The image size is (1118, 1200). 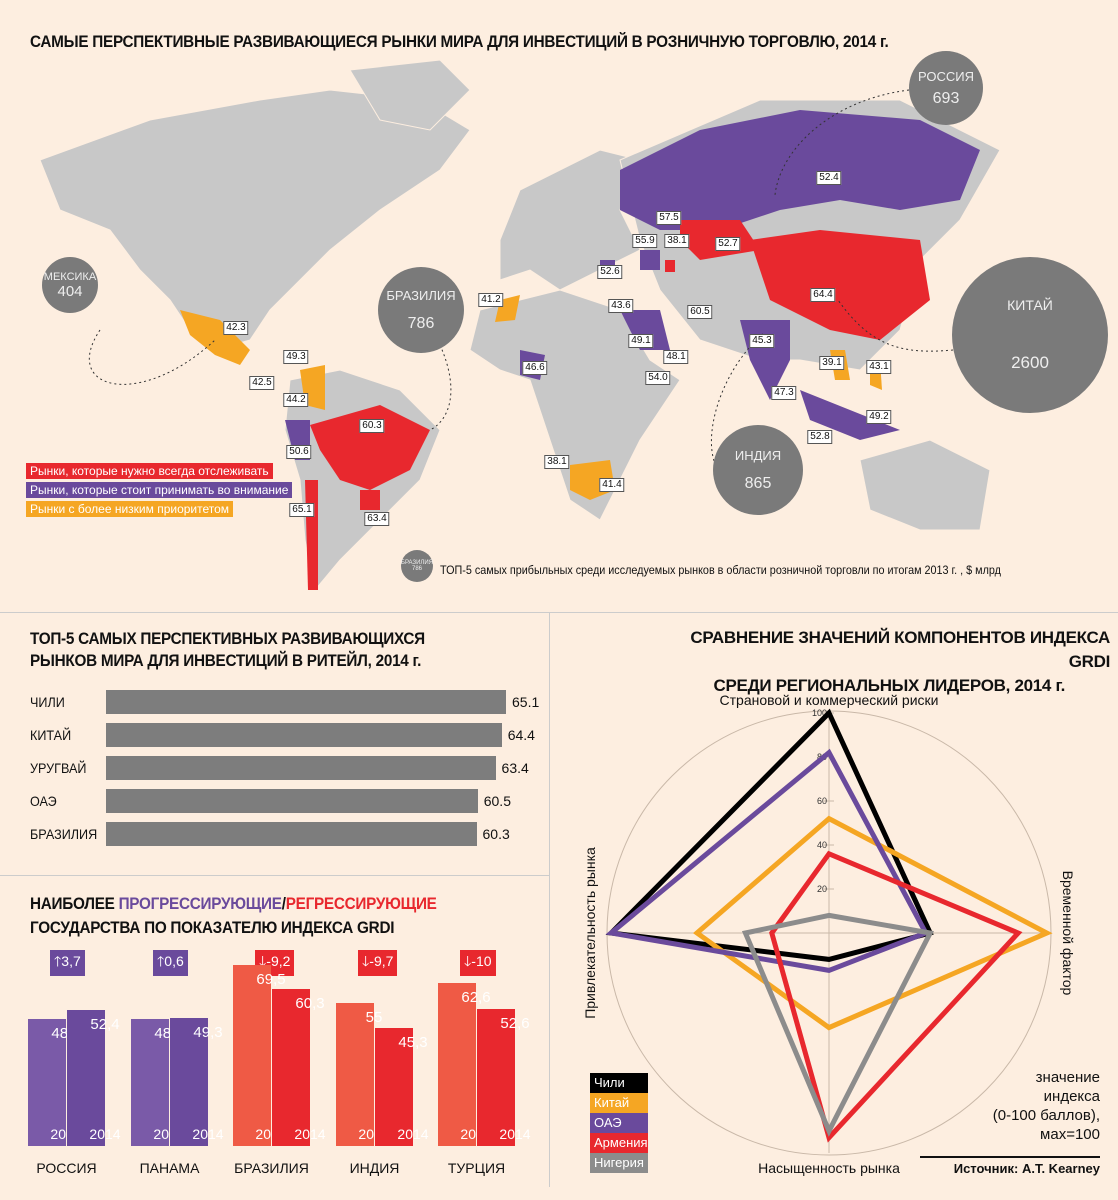 What do you see at coordinates (837, 1024) in the screenshot?
I see `radar-series-Нигерия` at bounding box center [837, 1024].